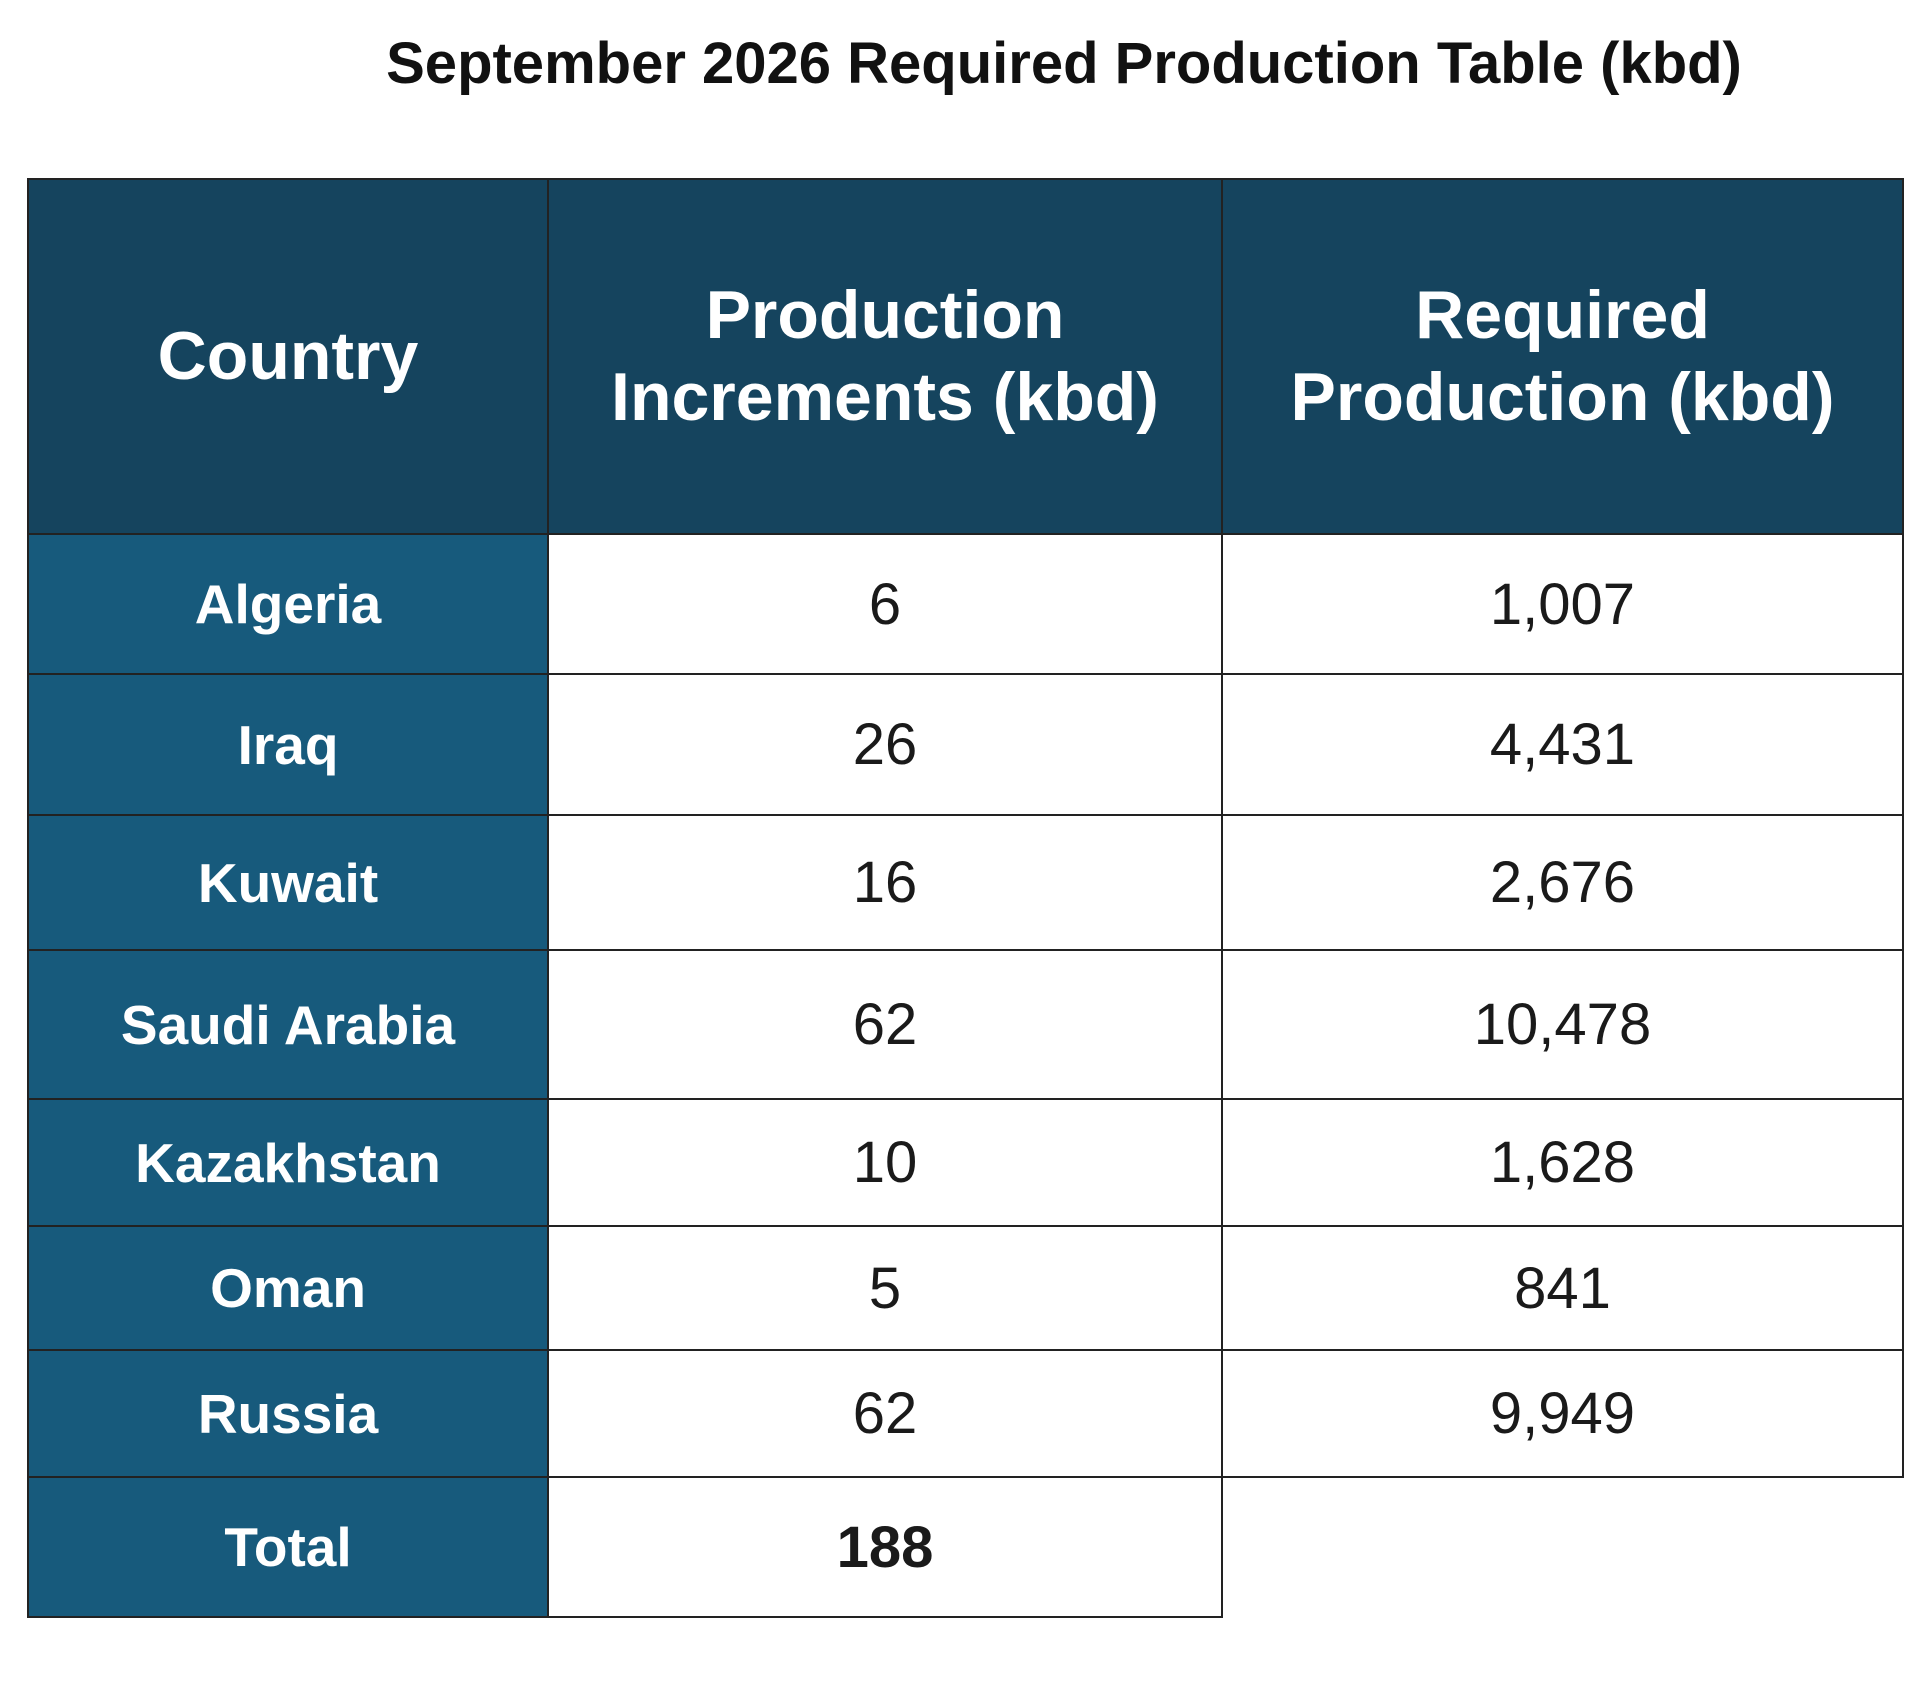 The width and height of the screenshot is (1920, 1684). I want to click on country-cell: Kuwait, so click(288, 882).